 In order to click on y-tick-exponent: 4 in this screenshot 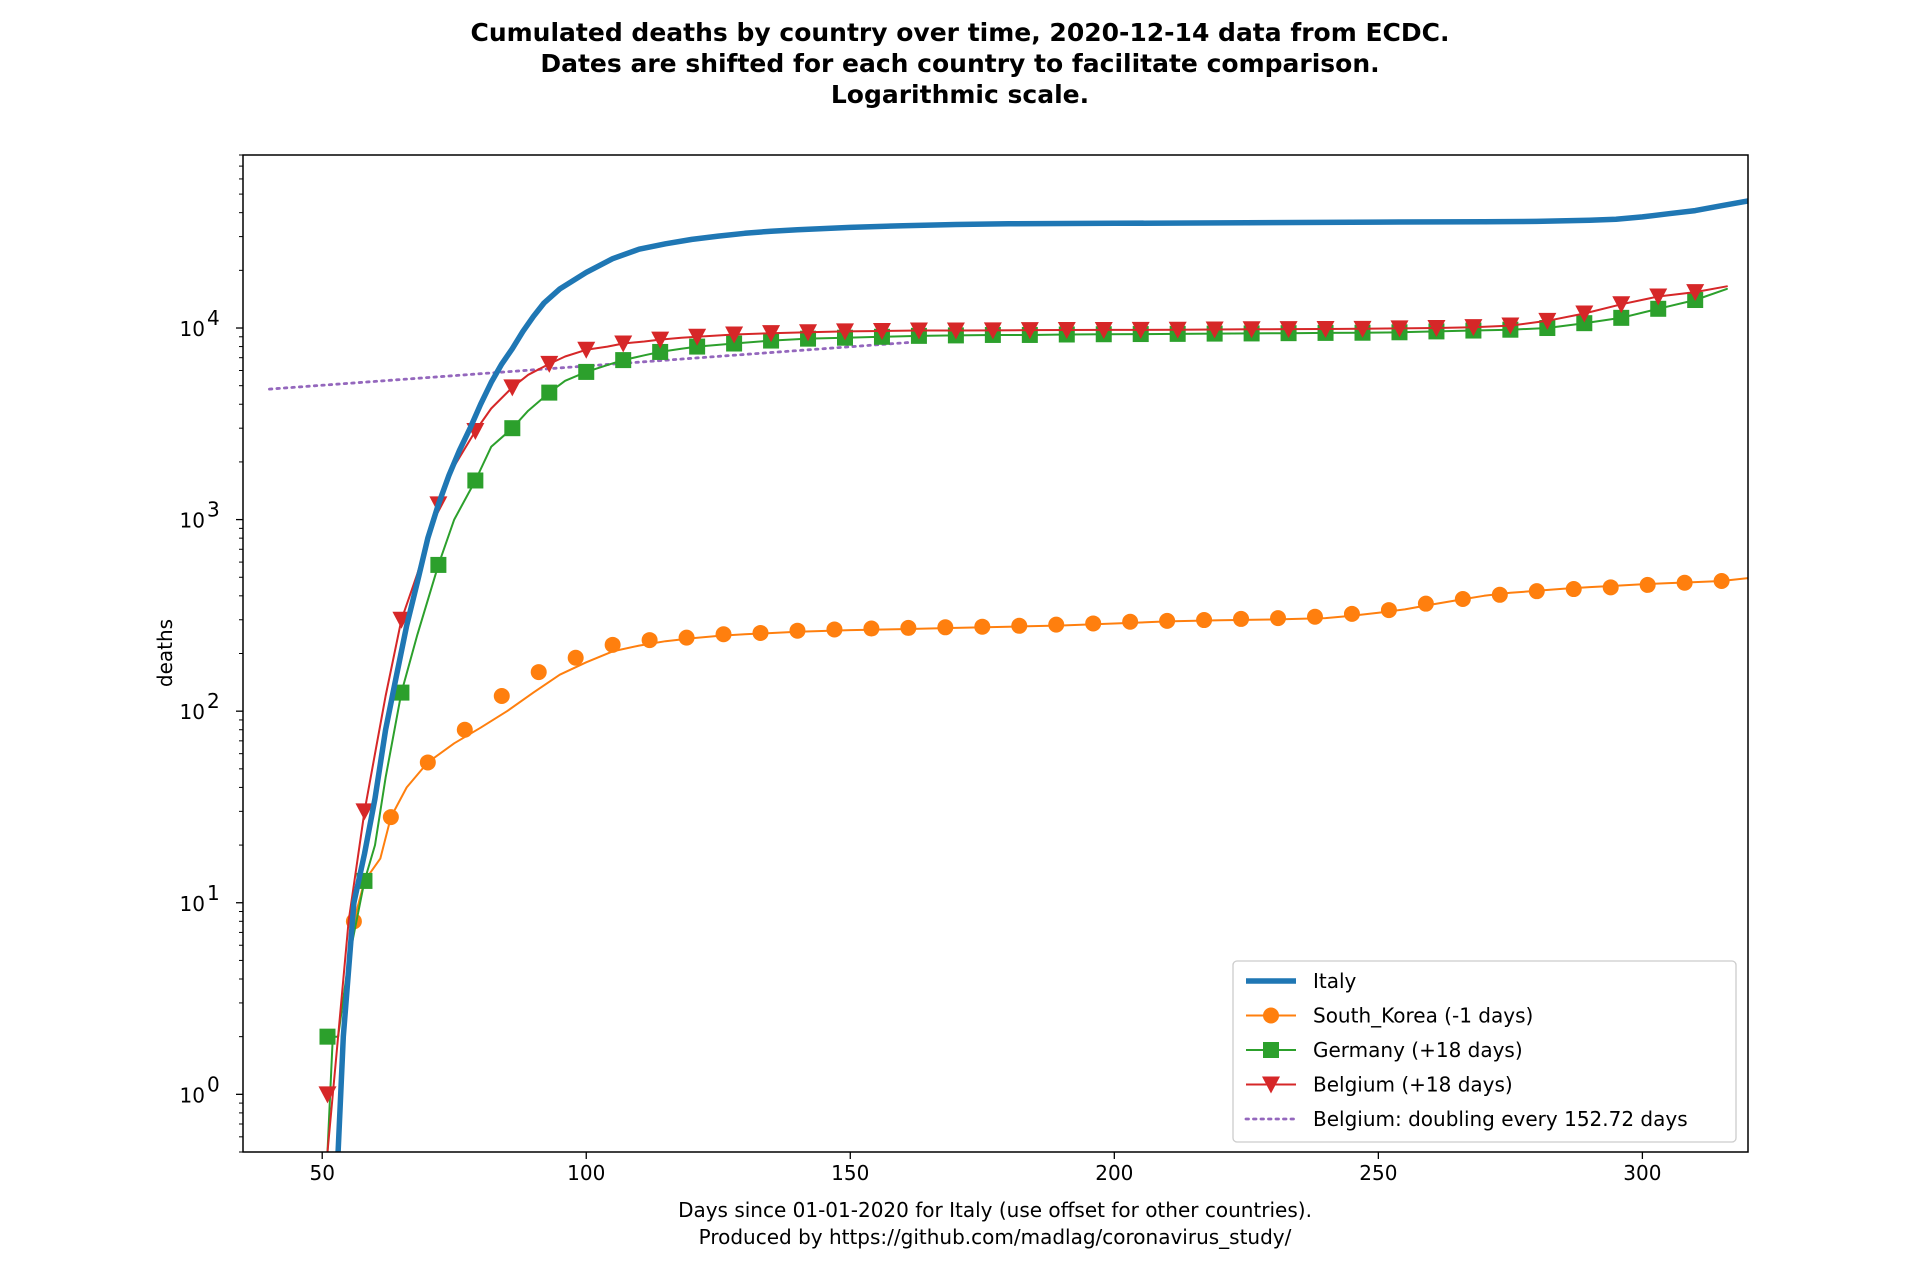, I will do `click(213, 318)`.